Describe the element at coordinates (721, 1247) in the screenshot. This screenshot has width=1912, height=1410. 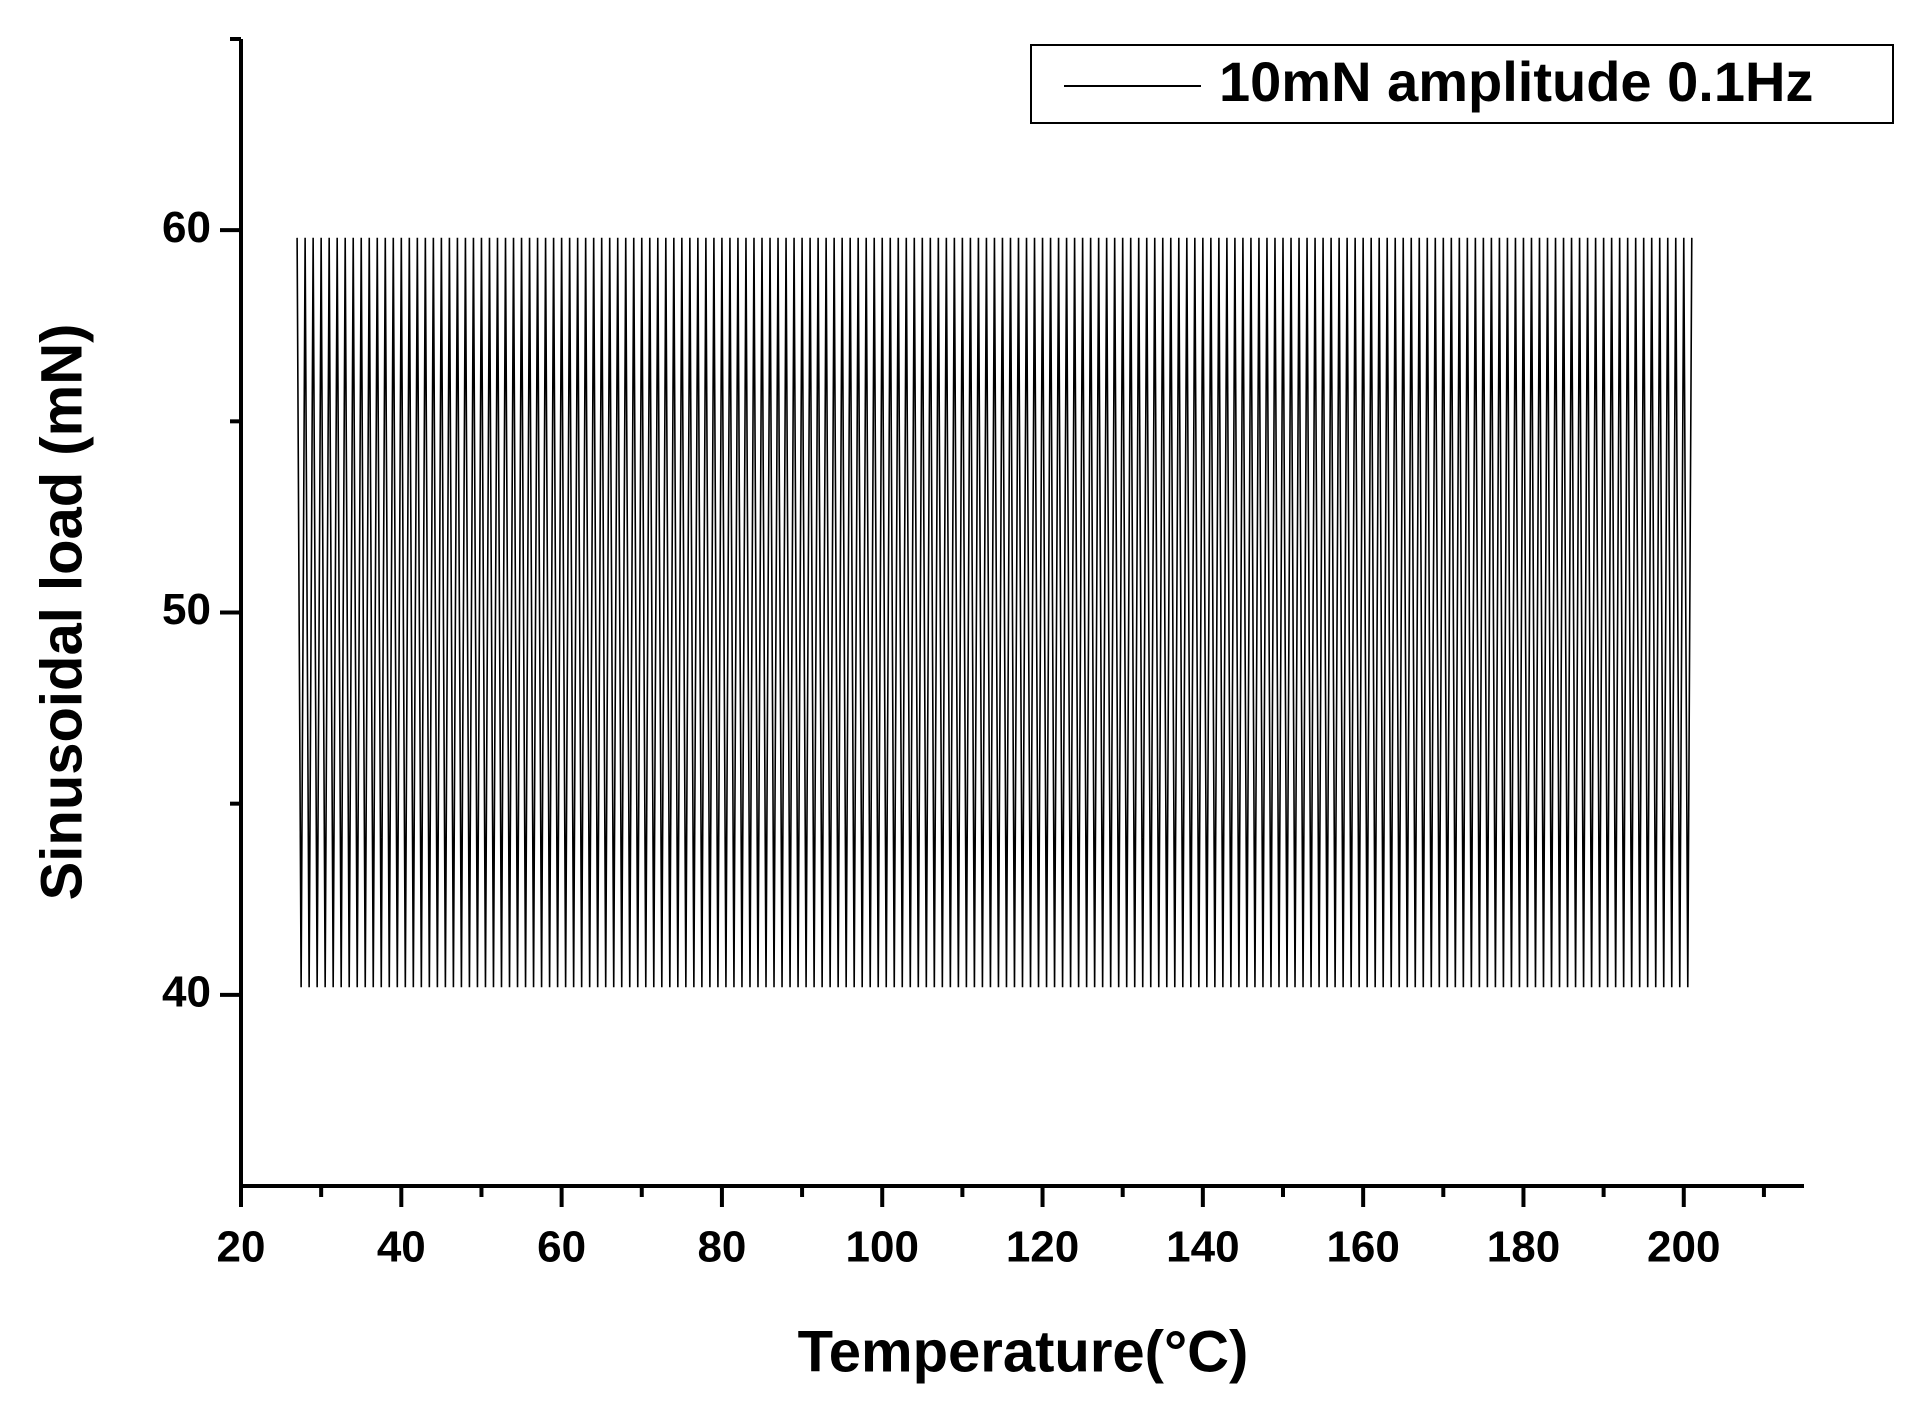
I see `x-tick-label: 80` at that location.